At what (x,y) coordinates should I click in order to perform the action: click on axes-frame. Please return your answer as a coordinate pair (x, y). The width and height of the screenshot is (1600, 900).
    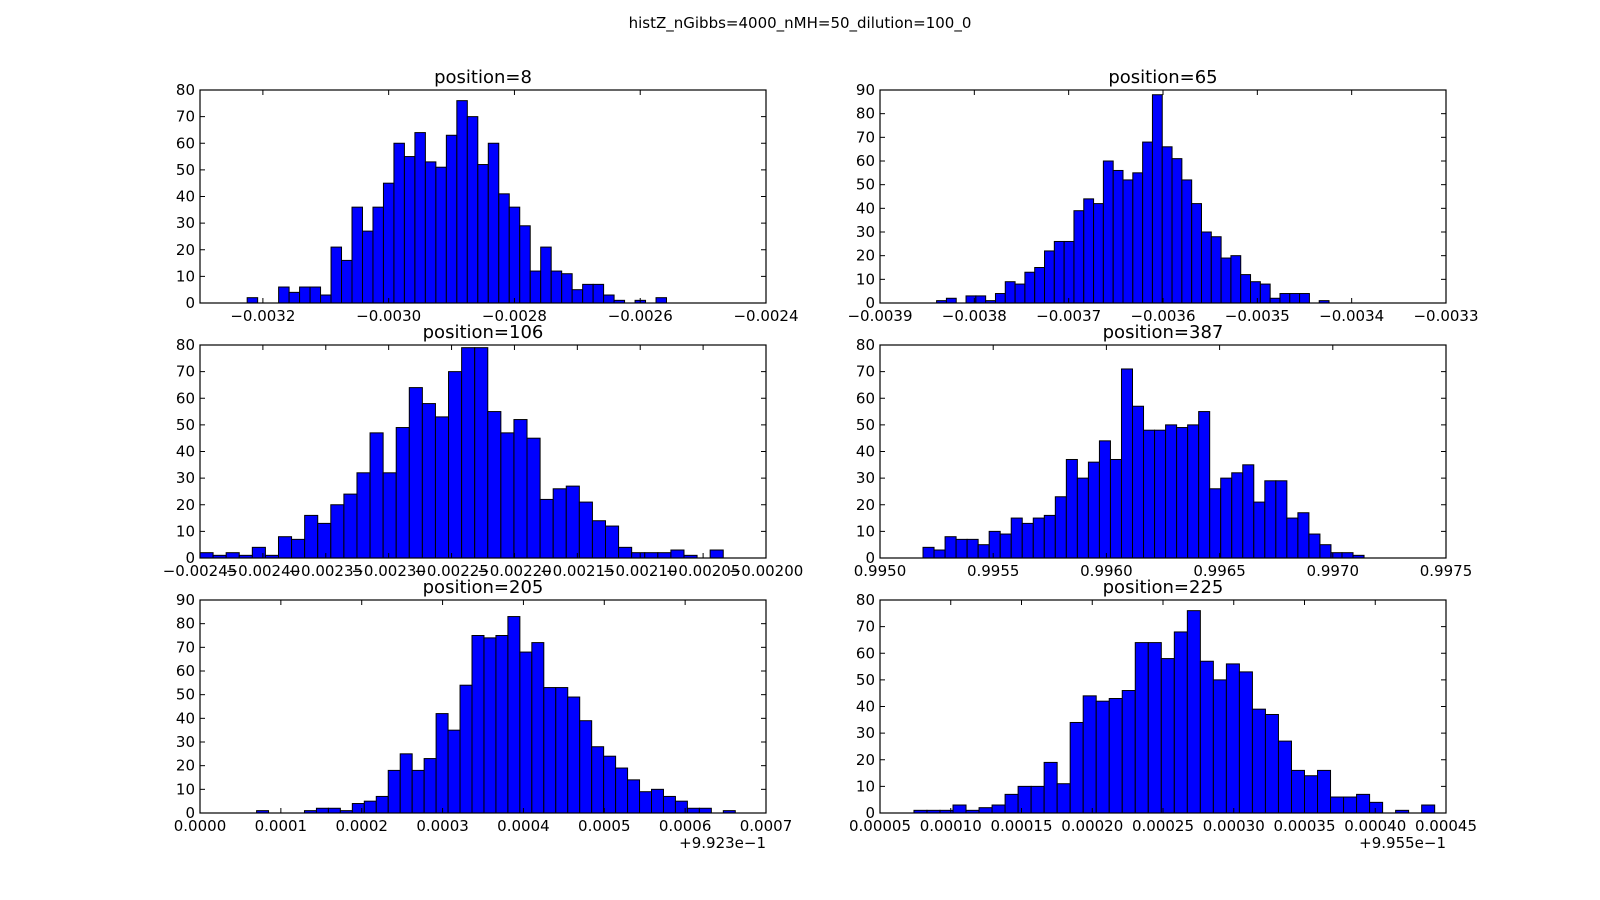
    Looking at the image, I should click on (483, 706).